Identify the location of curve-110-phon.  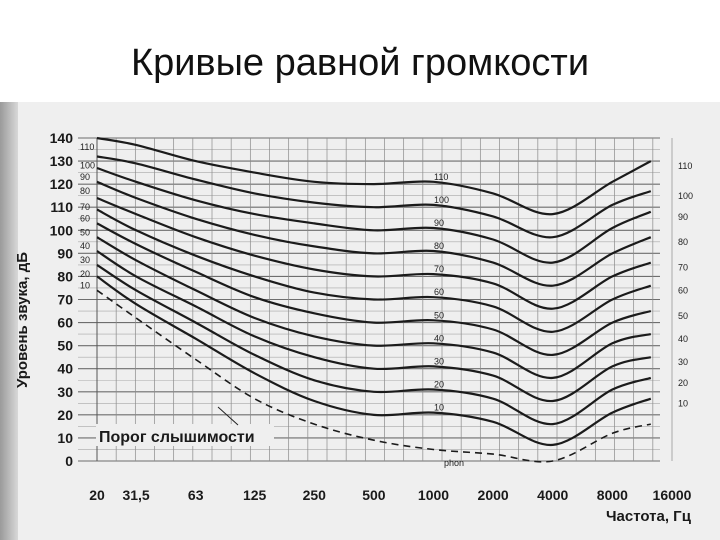
(374, 176).